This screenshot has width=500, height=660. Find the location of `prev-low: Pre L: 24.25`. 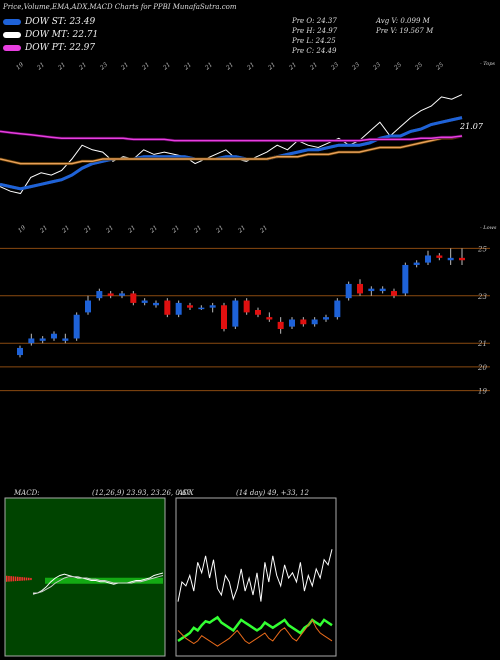

prev-low: Pre L: 24.25 is located at coordinates (314, 41).